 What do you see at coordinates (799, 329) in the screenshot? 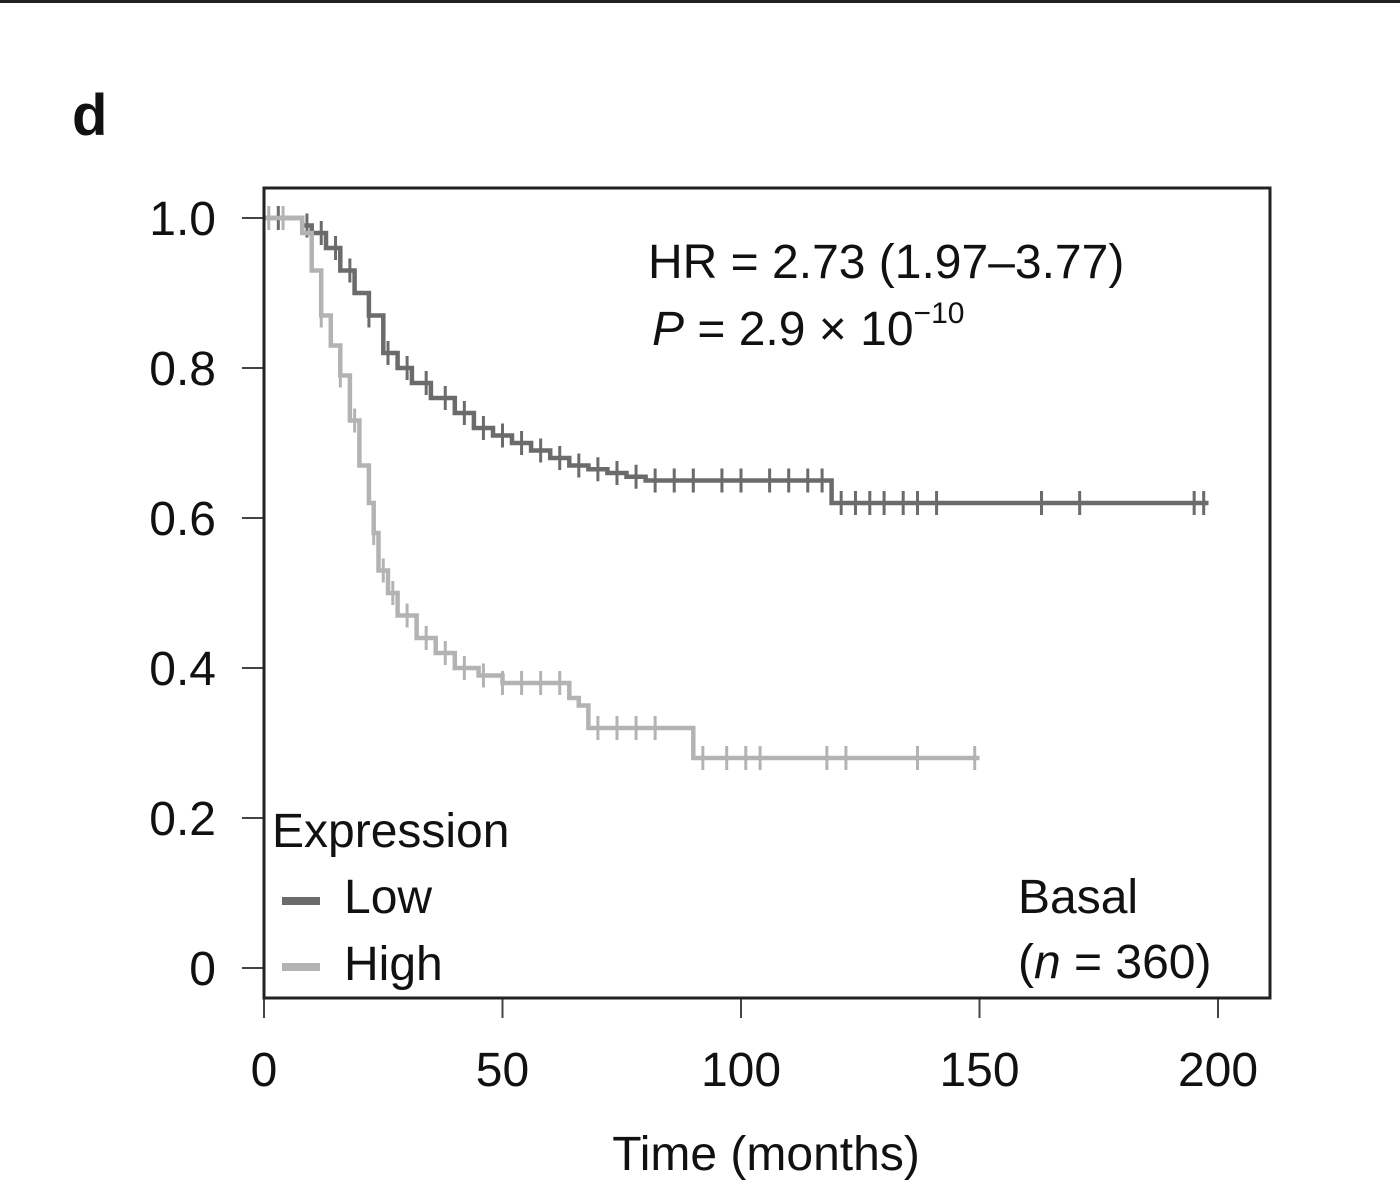
I see `p-value: = 2.9 × 10` at bounding box center [799, 329].